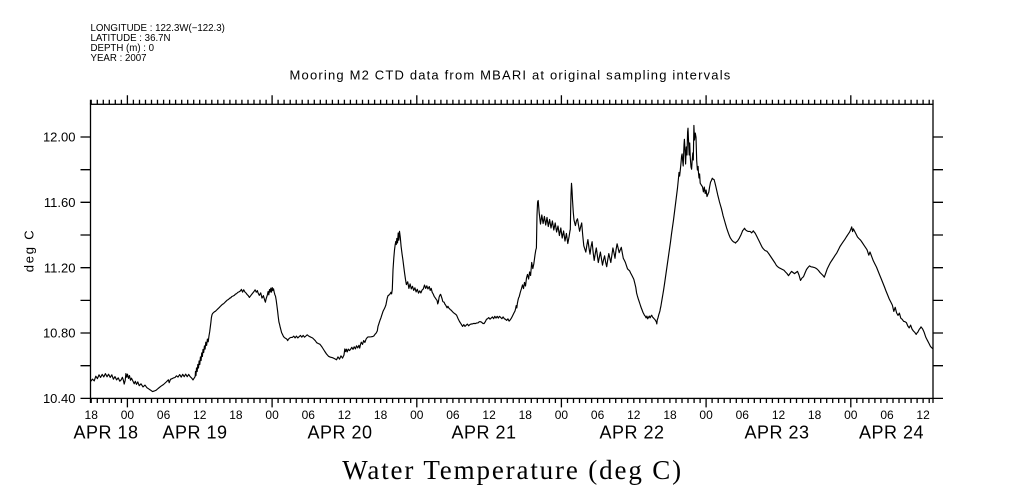 The height and width of the screenshot is (504, 1009). Describe the element at coordinates (119, 58) in the screenshot. I see `svg-text: YEAR : 2007` at that location.